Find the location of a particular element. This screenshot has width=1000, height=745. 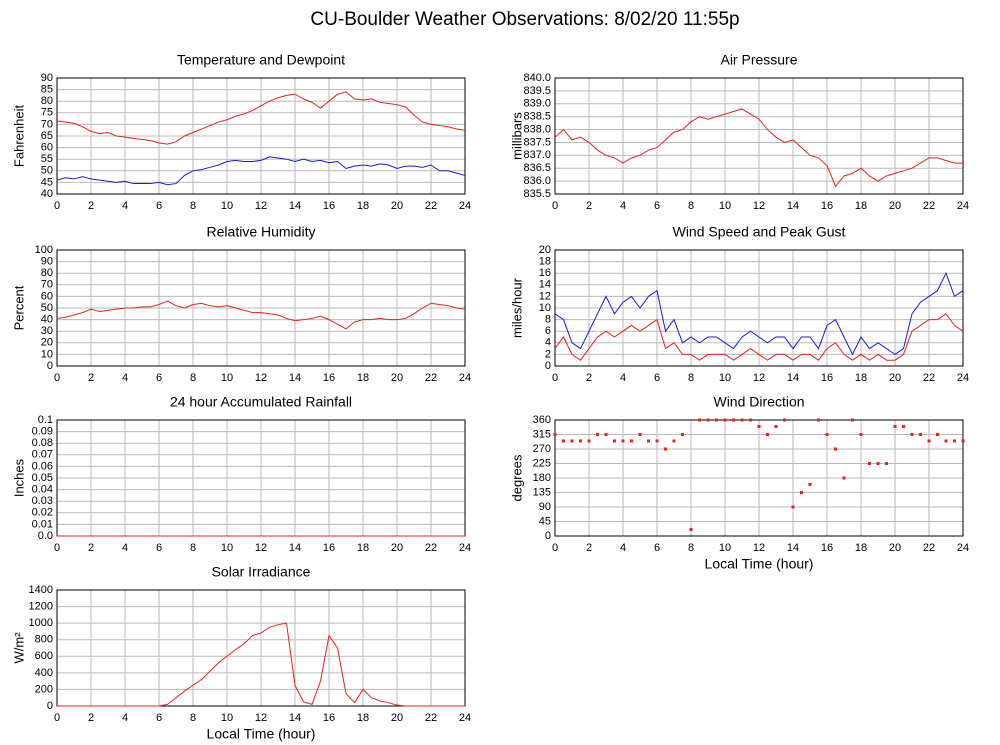

y-tick-label: 1000 is located at coordinates (41, 623).